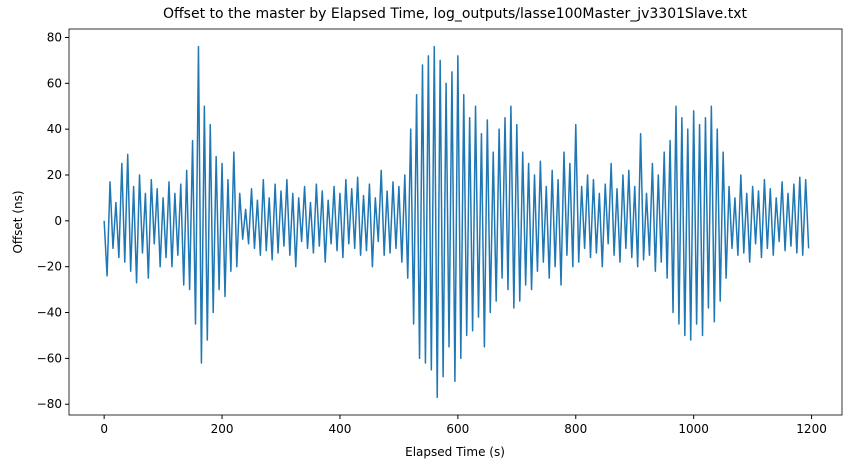 This screenshot has height=468, width=853. I want to click on x-tick-label: 1000, so click(693, 429).